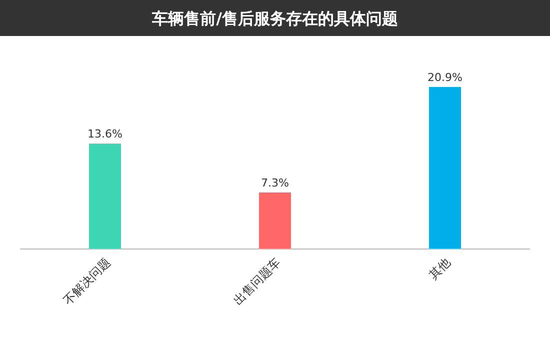  What do you see at coordinates (87, 281) in the screenshot?
I see `x-tick-label: 不解决问题` at bounding box center [87, 281].